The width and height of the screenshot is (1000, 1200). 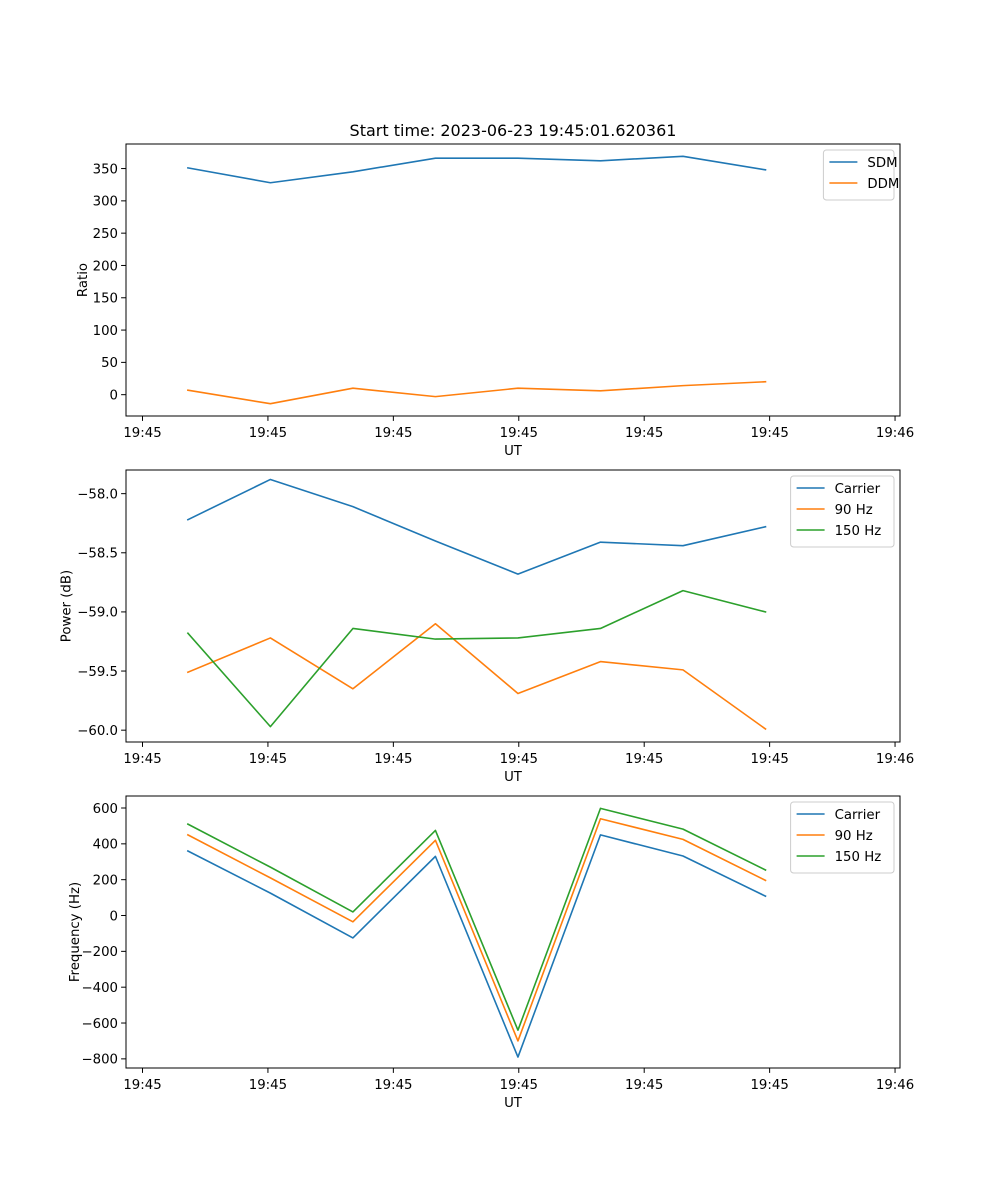 What do you see at coordinates (109, 363) in the screenshot?
I see `y-tick-label: 50` at bounding box center [109, 363].